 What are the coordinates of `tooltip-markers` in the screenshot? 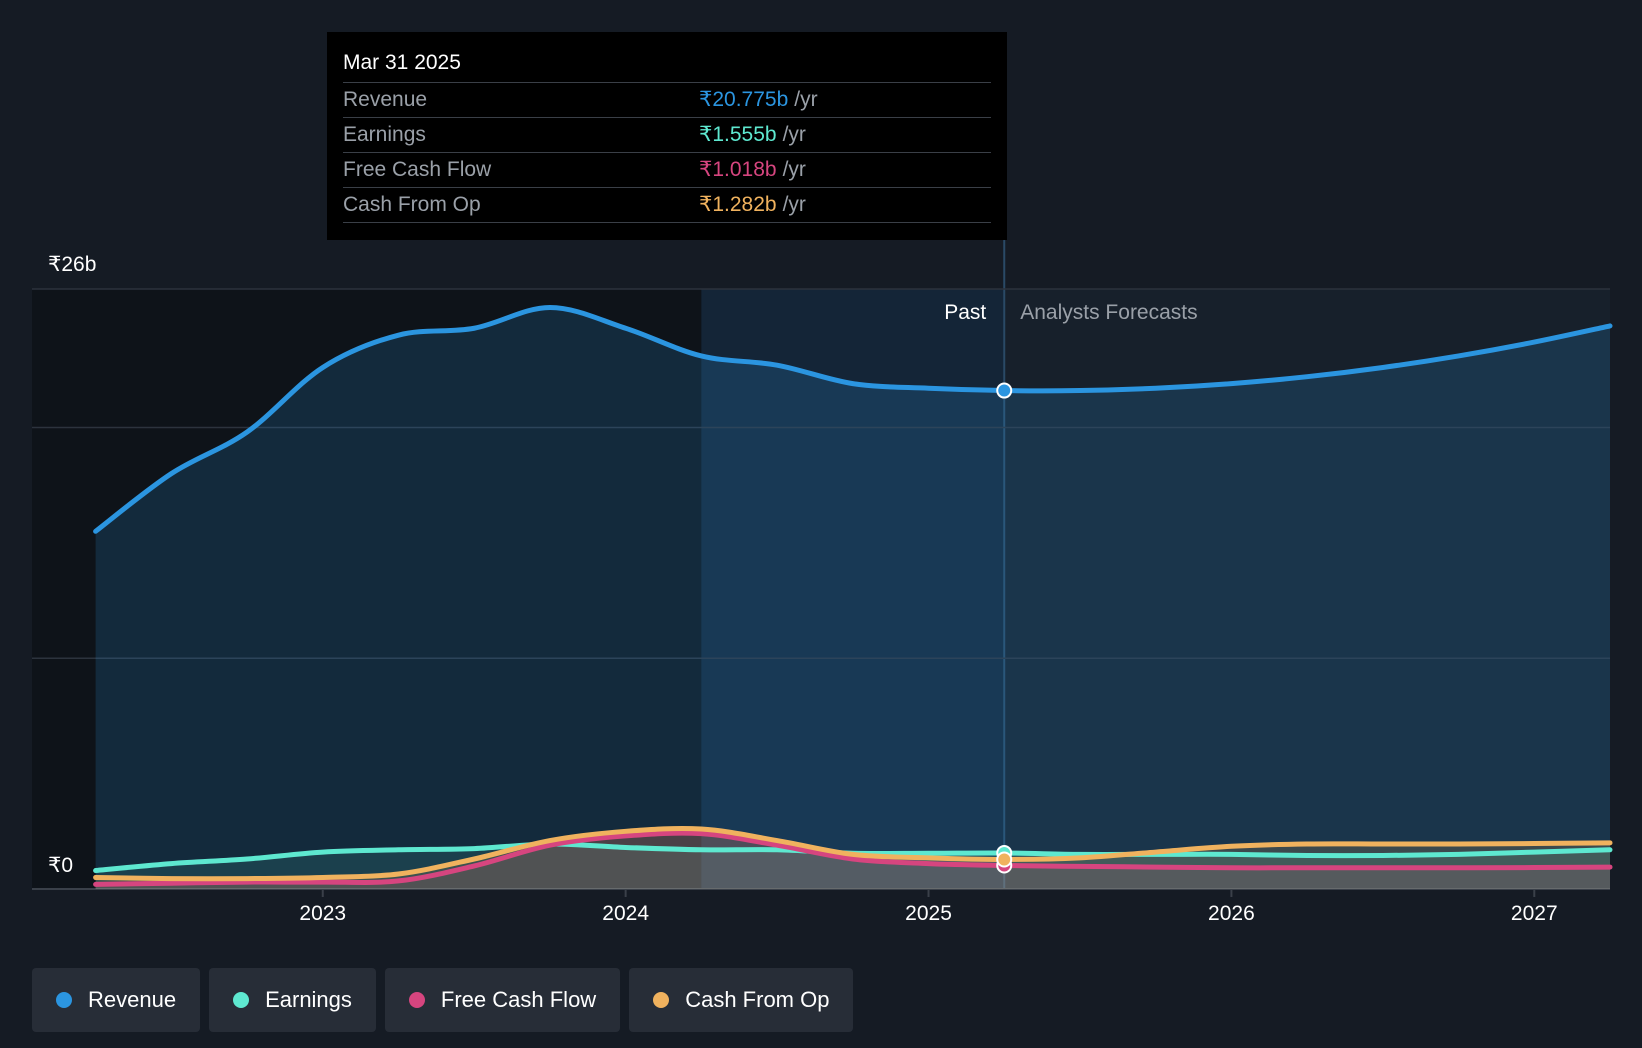 It's located at (1004, 628).